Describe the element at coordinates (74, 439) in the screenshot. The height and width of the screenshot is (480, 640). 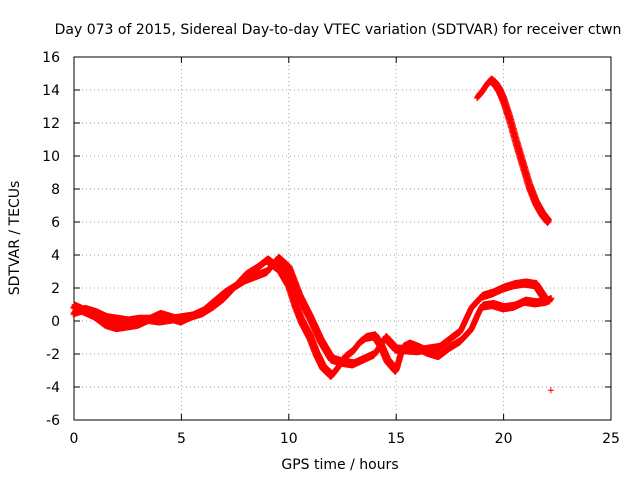
I see `x-tick-label: 0` at that location.